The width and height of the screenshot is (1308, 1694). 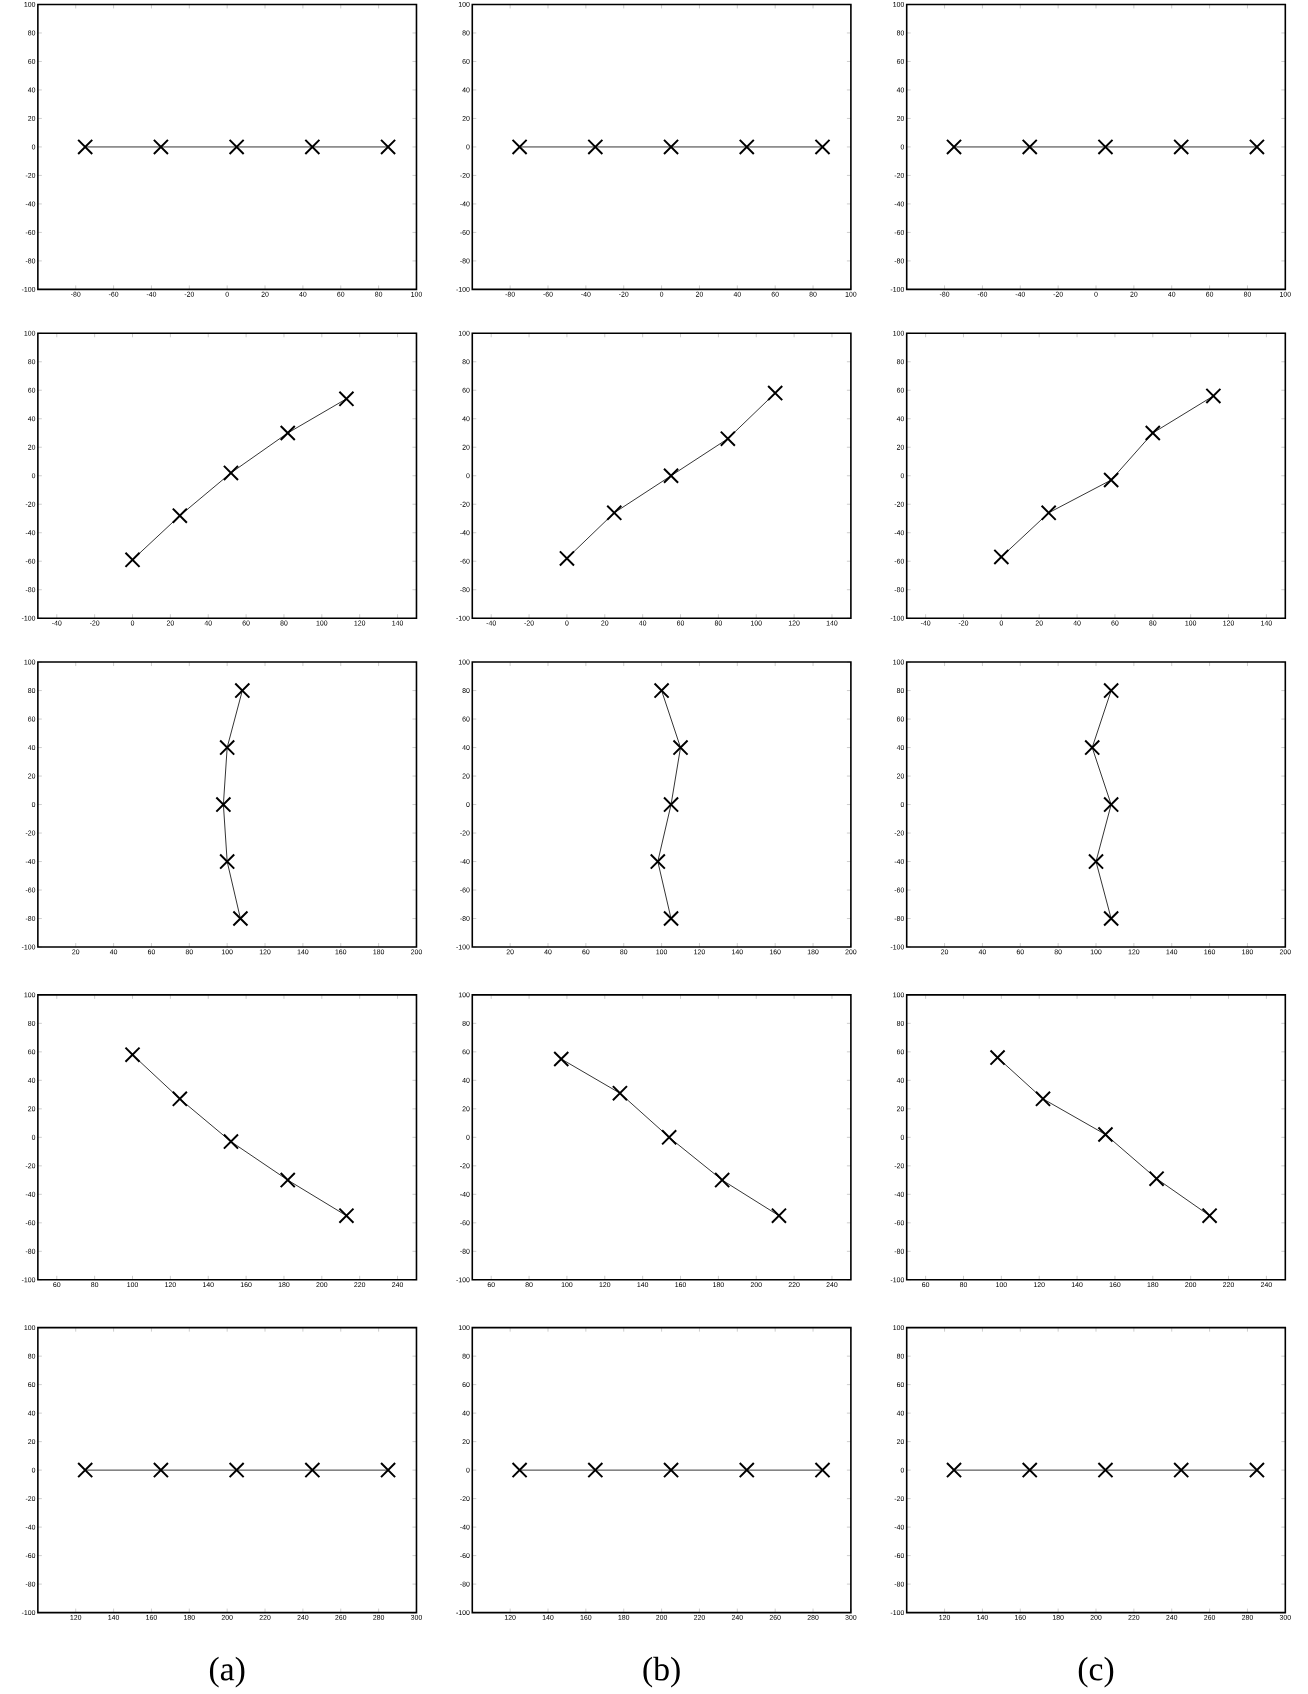 I want to click on x-axis-title: (b), so click(x=662, y=1672).